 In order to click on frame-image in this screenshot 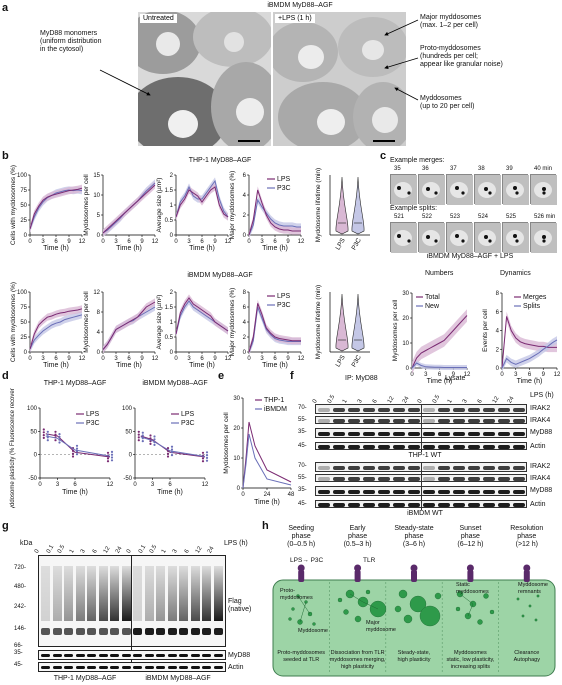, I will do `click(404, 190)`.